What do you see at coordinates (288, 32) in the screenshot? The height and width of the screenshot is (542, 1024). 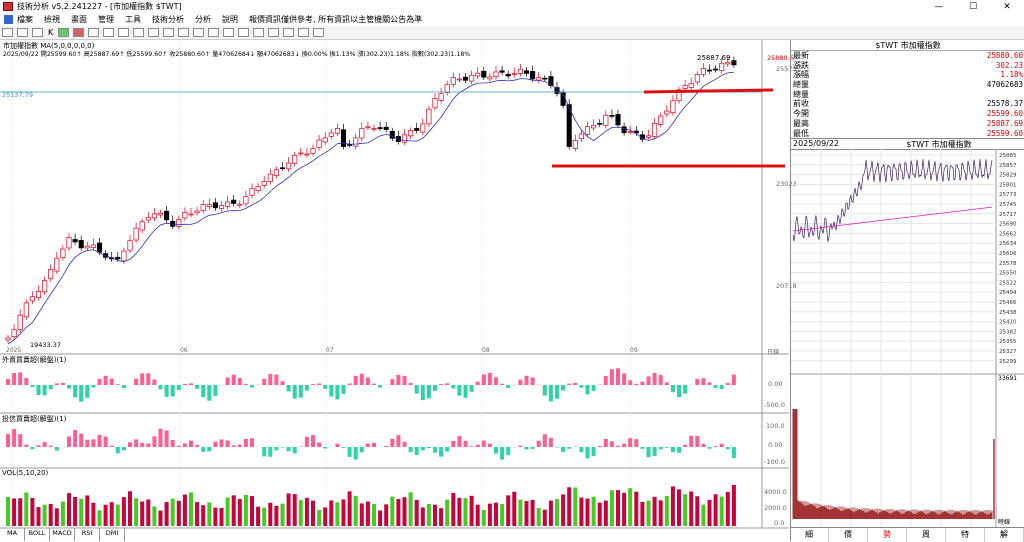 I see `settings-icon` at bounding box center [288, 32].